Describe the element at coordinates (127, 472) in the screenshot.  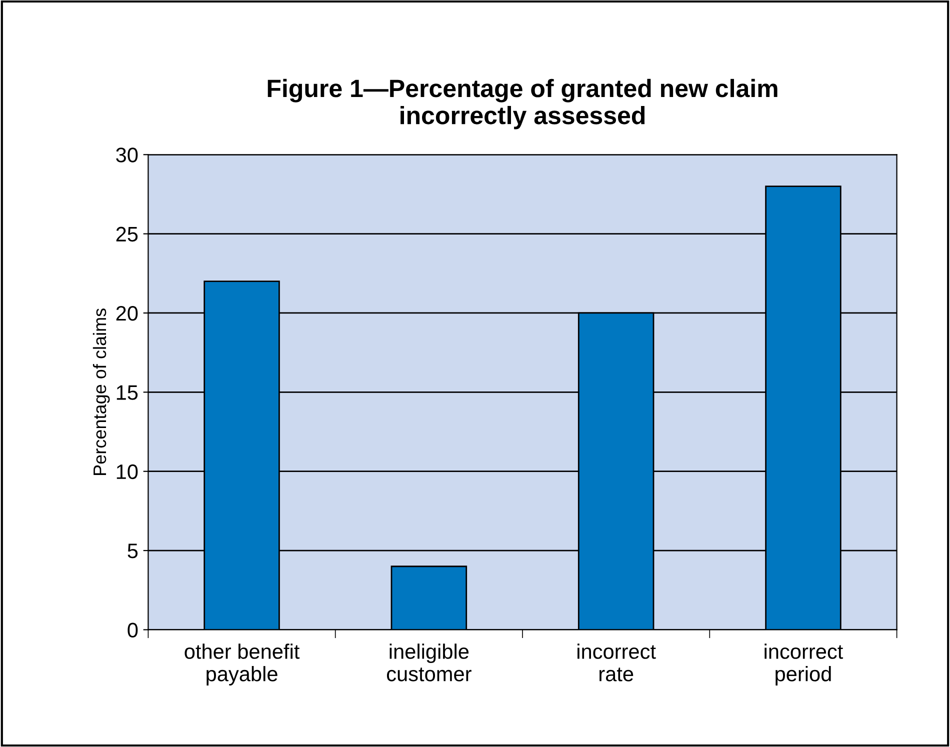
I see `y-tick-label: 10` at that location.